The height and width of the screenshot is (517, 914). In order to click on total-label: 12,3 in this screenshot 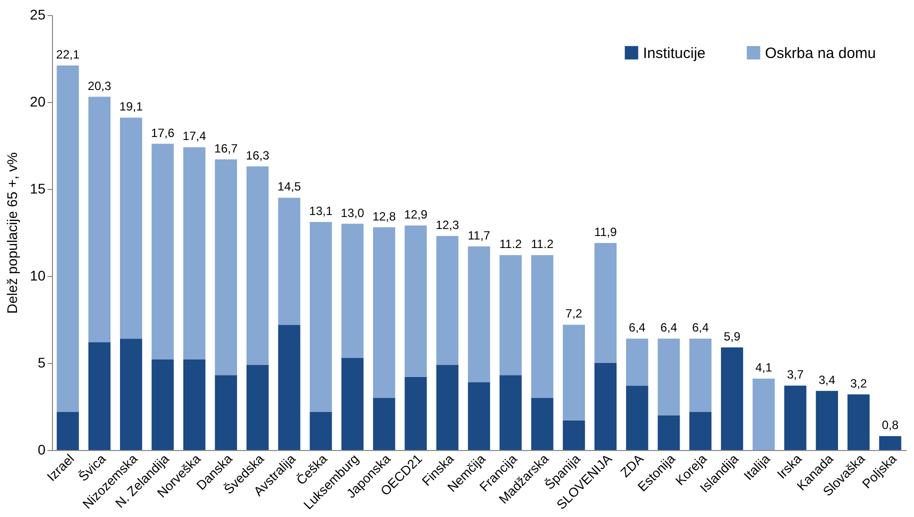, I will do `click(448, 225)`.